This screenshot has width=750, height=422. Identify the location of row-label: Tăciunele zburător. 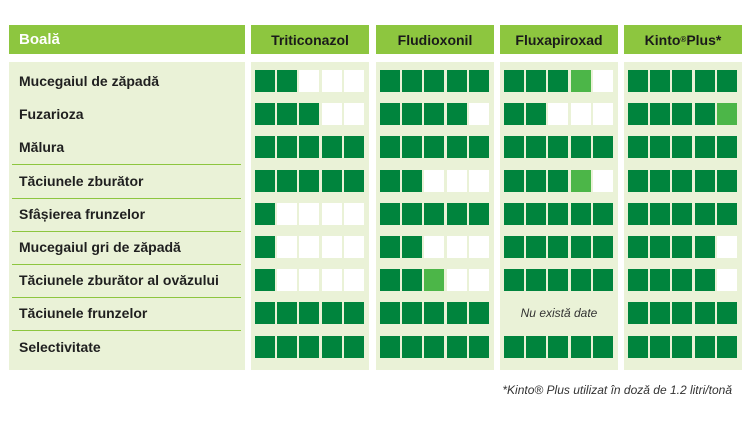
(81, 180).